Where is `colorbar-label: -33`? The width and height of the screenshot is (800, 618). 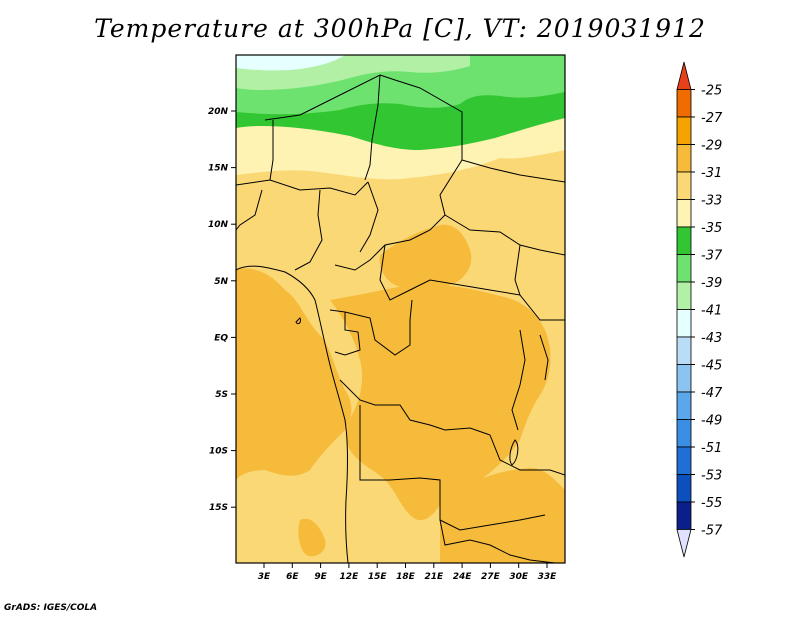
colorbar-label: -33 is located at coordinates (711, 201).